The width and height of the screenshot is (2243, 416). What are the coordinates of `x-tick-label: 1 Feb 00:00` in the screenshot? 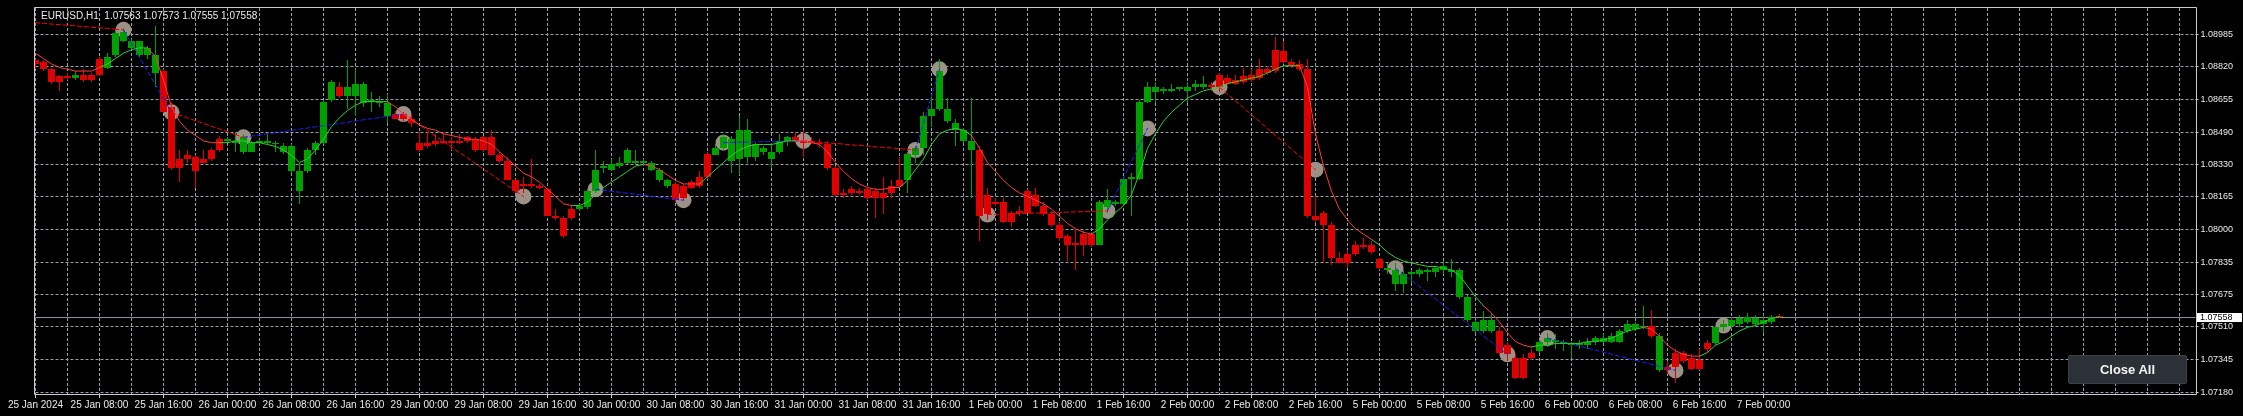 It's located at (995, 404).